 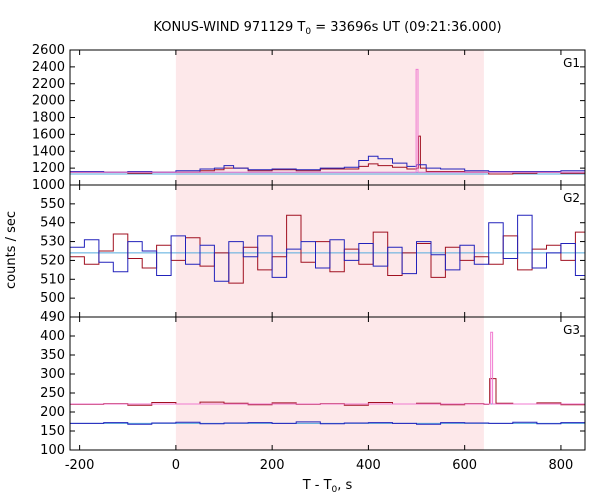 I want to click on panel-g3-ytick-label-3: 250, so click(x=52, y=393).